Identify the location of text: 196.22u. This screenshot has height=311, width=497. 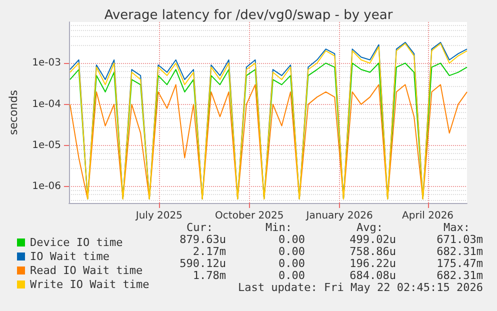
(373, 263).